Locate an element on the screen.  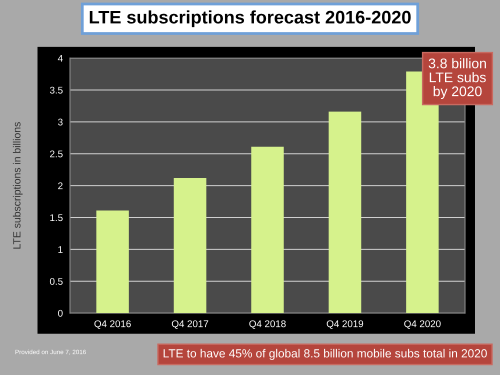
y-tick-label: 4 is located at coordinates (60, 58).